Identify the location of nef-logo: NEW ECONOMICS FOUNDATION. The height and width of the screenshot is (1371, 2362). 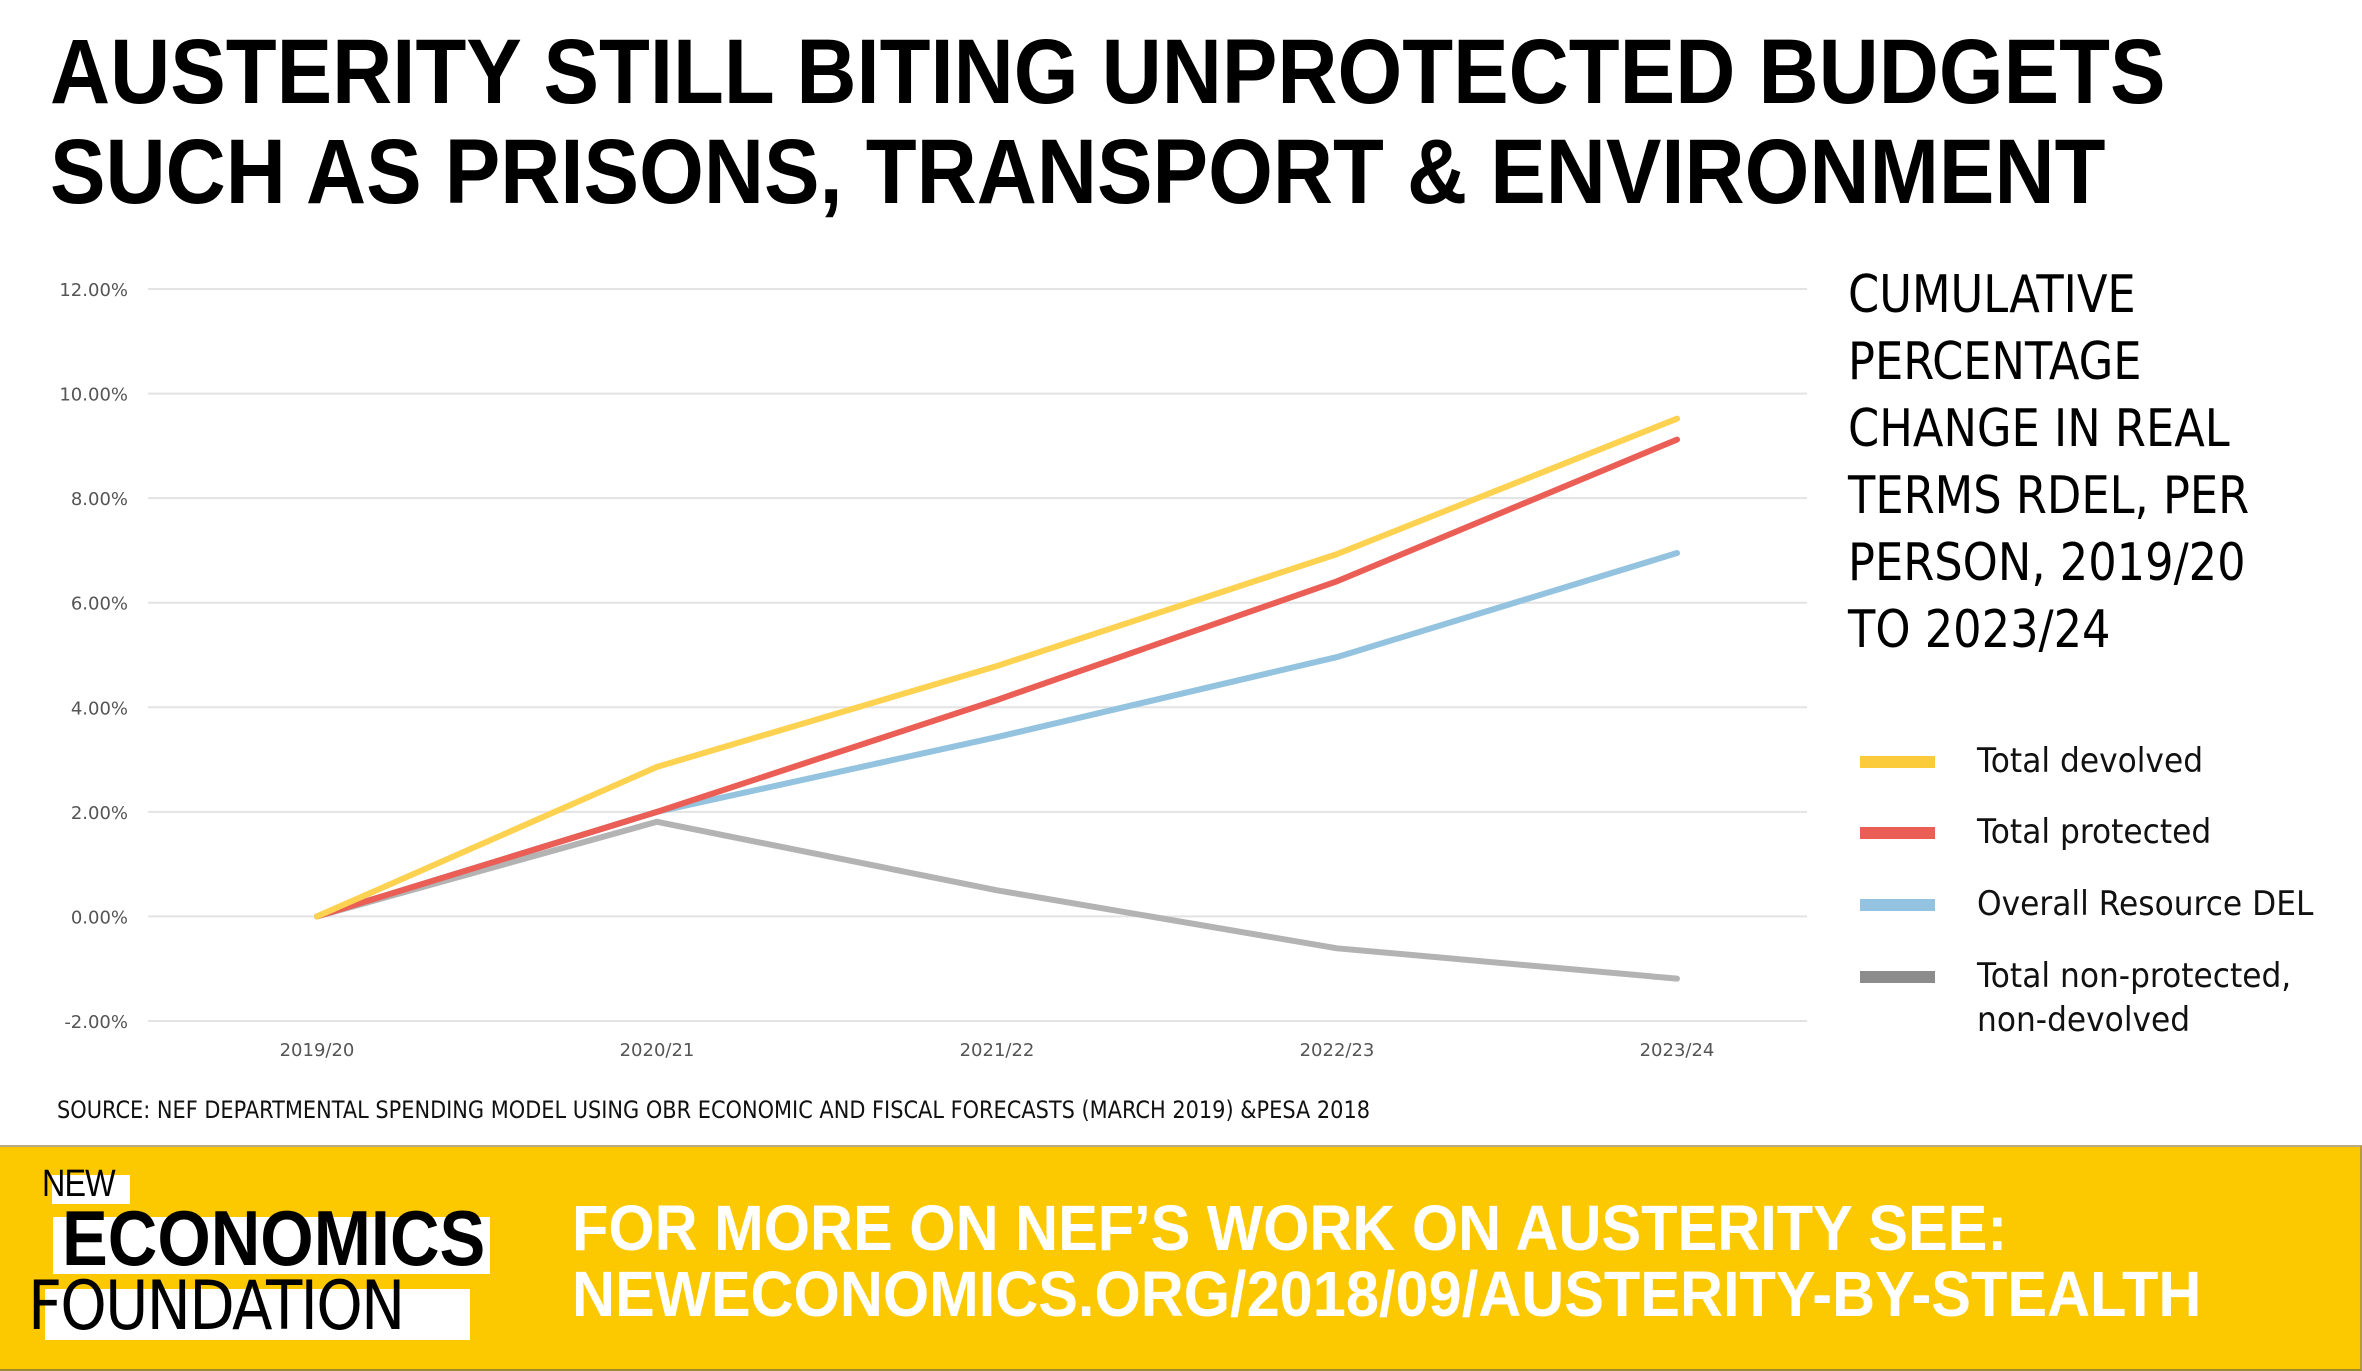
(260, 1258).